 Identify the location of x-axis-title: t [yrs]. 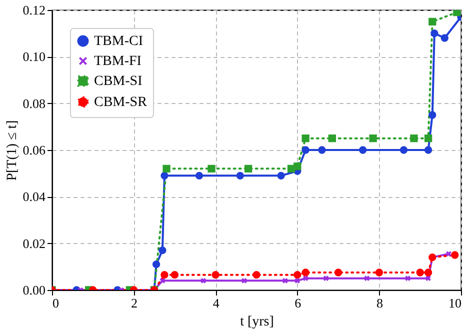
(257, 321).